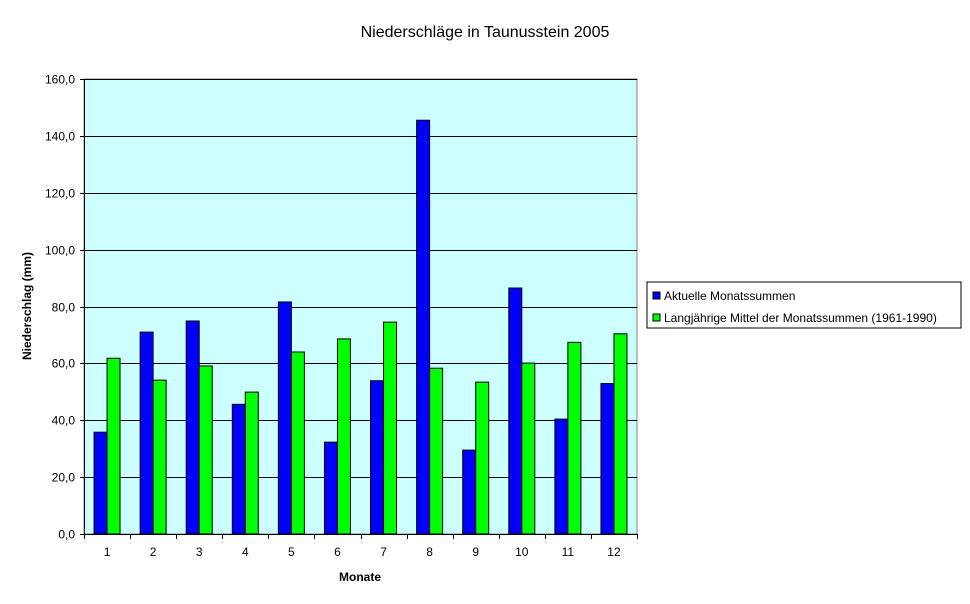  Describe the element at coordinates (60, 251) in the screenshot. I see `y-tick-label-5: 100,0` at that location.